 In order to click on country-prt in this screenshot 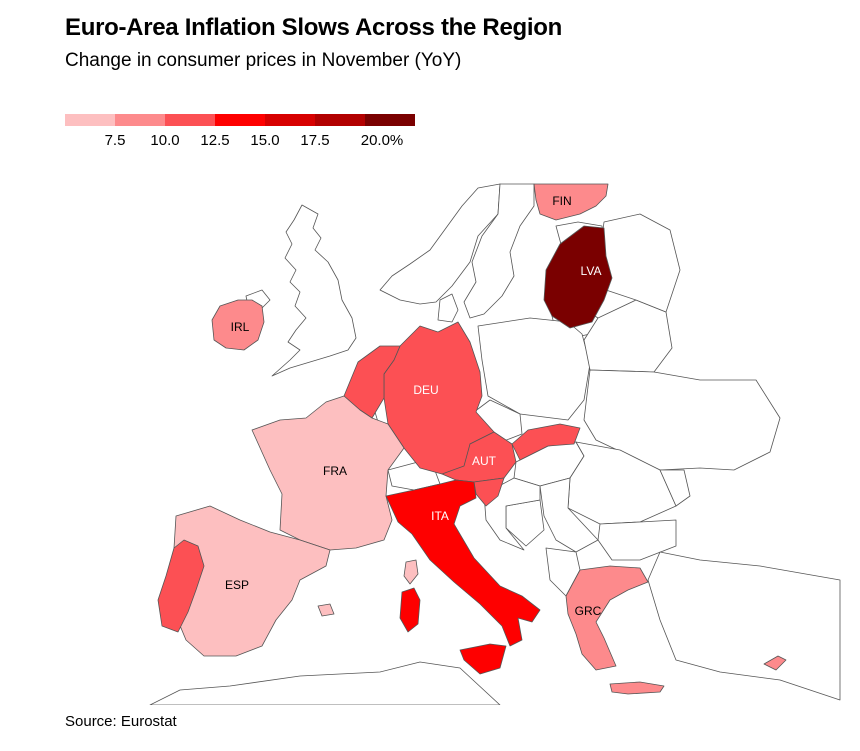, I will do `click(181, 586)`.